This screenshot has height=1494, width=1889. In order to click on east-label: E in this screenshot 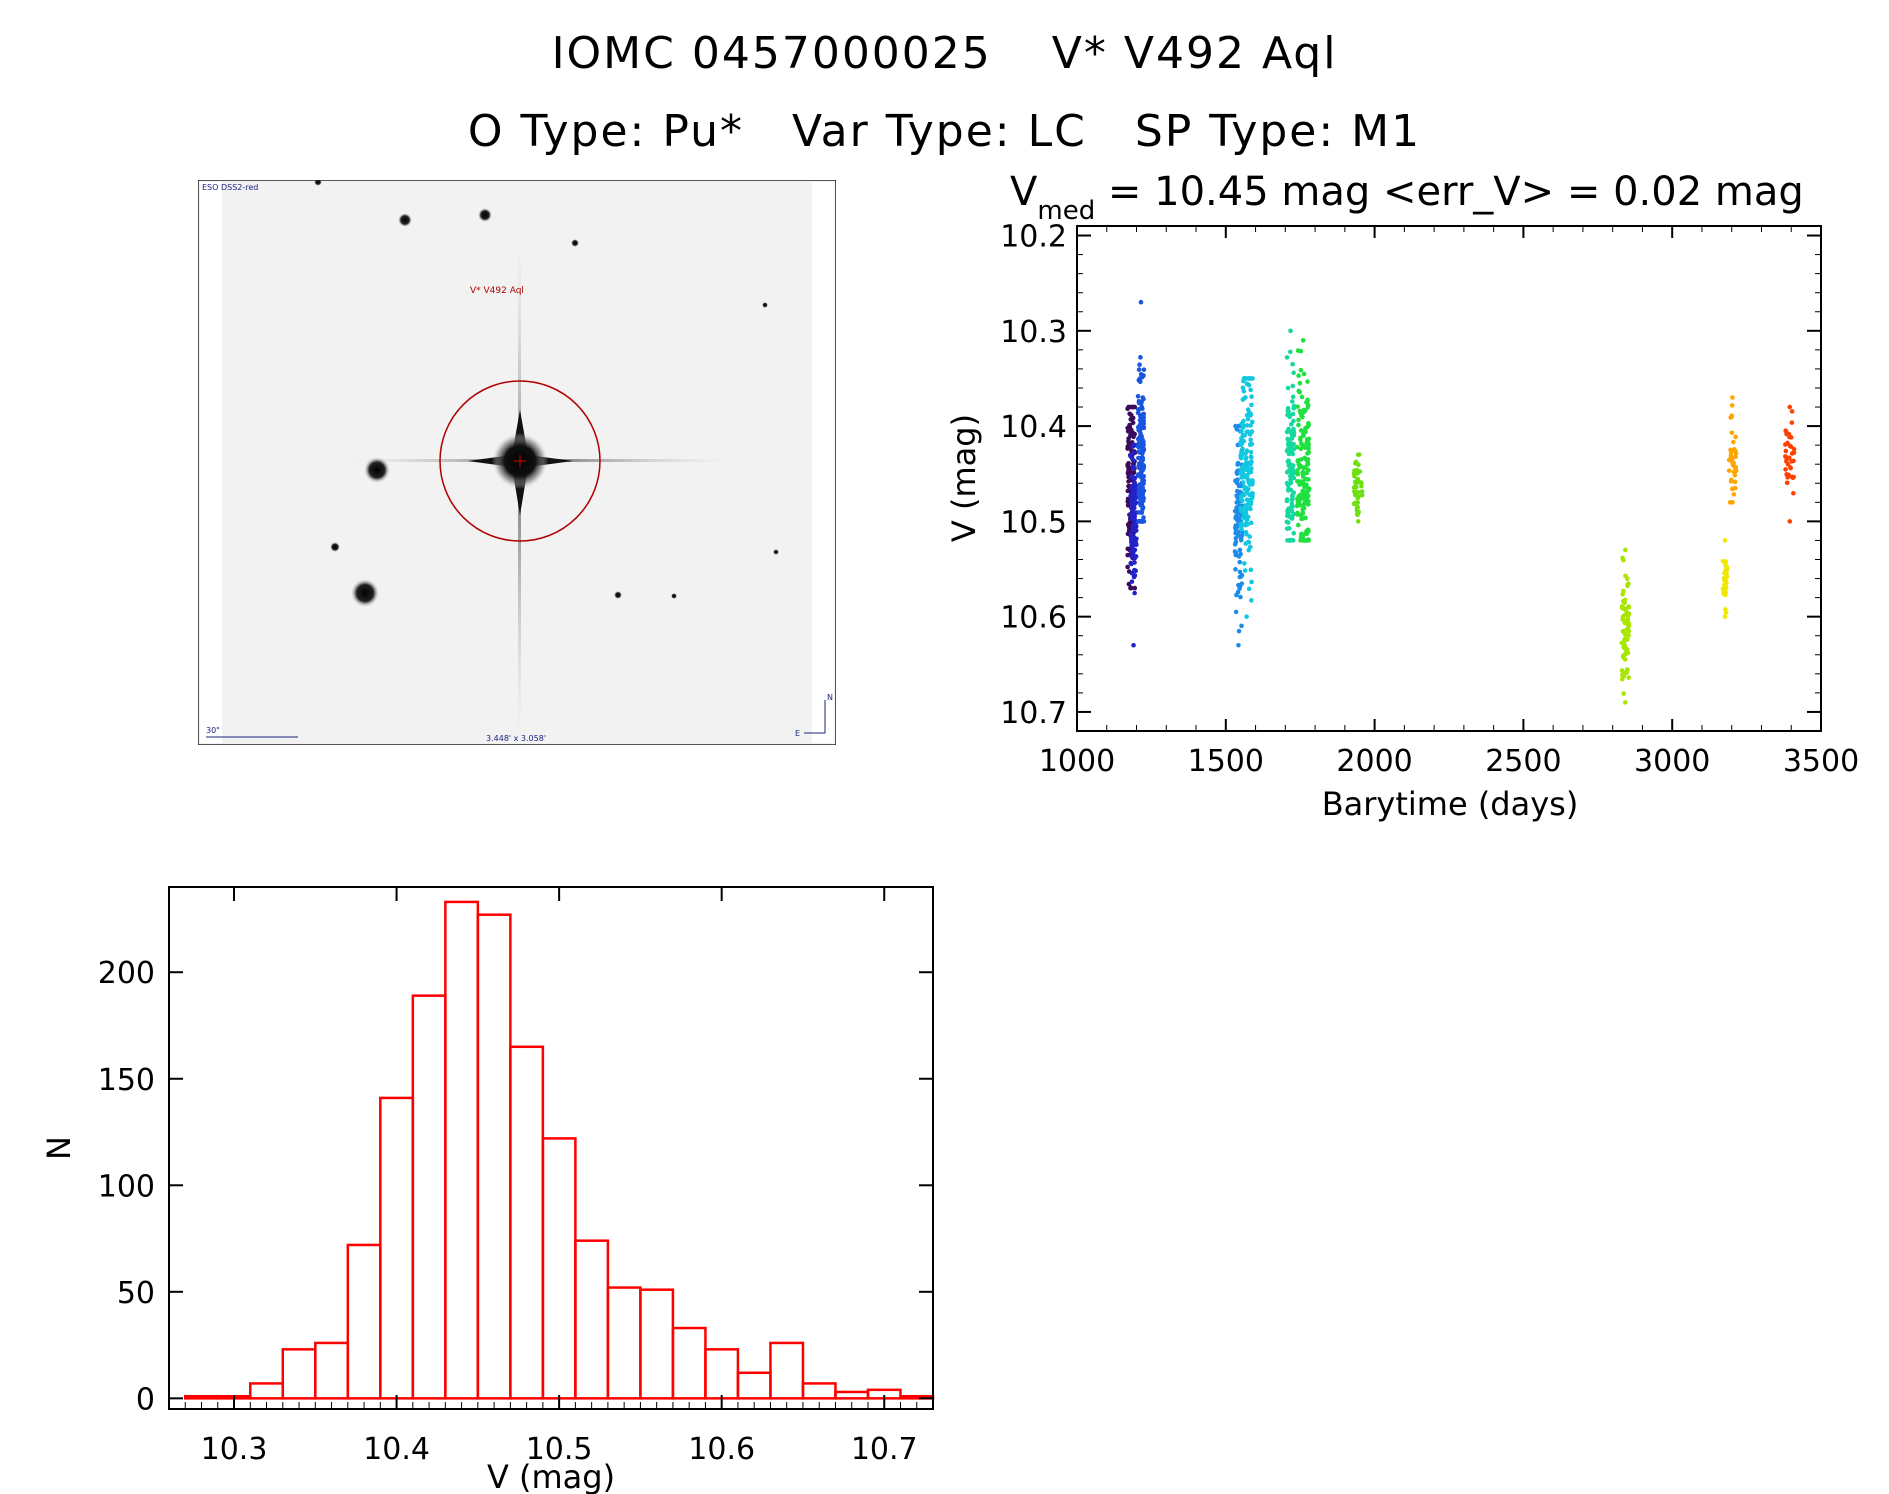, I will do `click(797, 733)`.